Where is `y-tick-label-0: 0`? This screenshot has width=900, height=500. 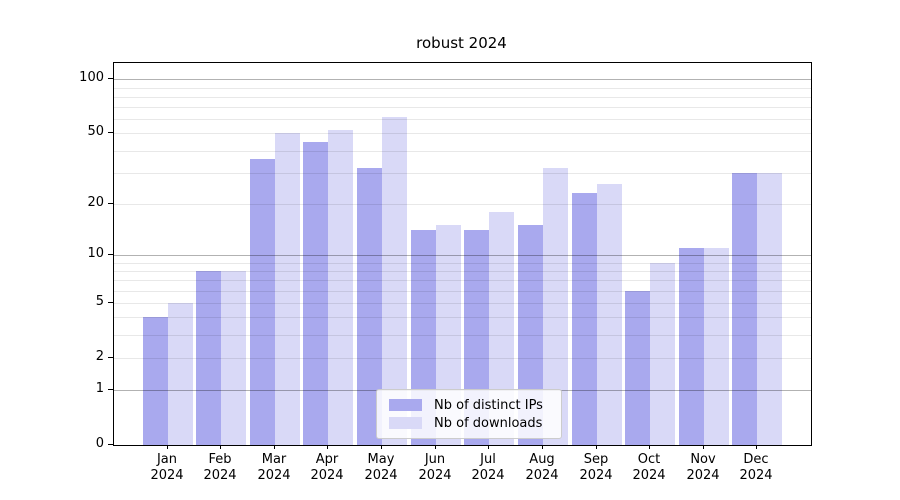 y-tick-label-0: 0 is located at coordinates (99, 443).